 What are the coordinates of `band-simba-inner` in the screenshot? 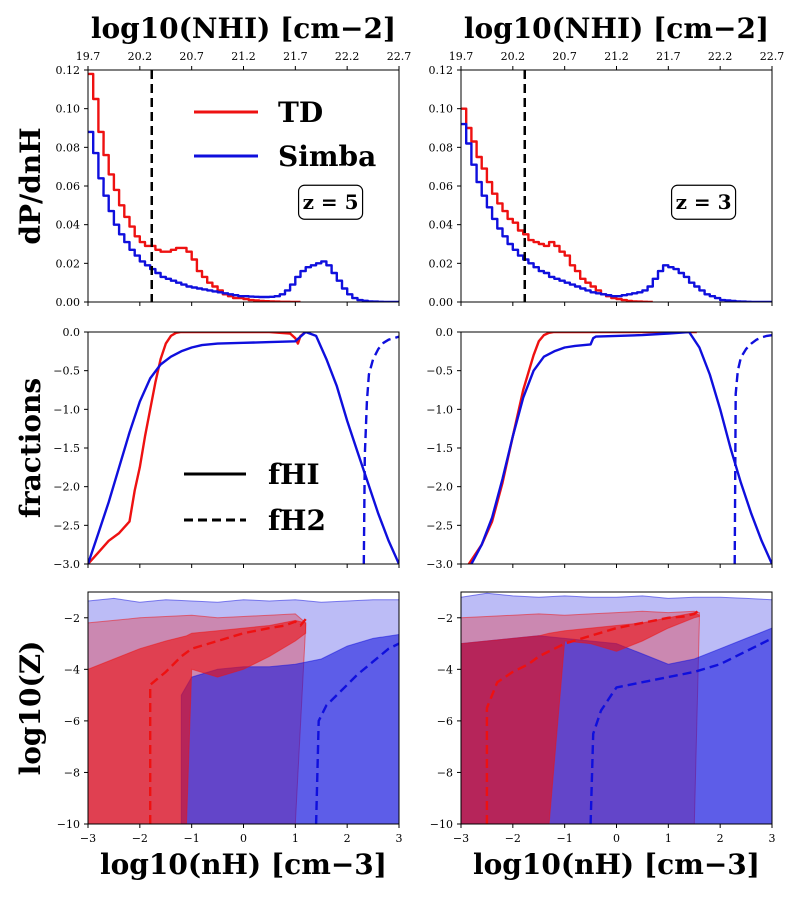 It's located at (289, 728).